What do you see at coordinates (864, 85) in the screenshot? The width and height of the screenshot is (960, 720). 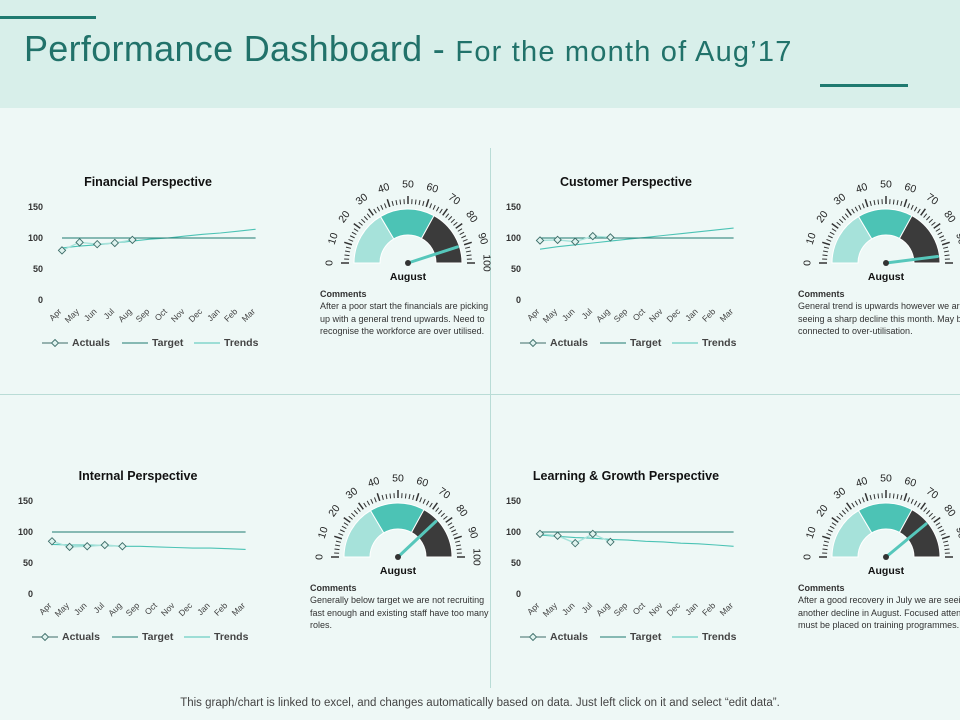 I see `header-accent-line-bottom` at bounding box center [864, 85].